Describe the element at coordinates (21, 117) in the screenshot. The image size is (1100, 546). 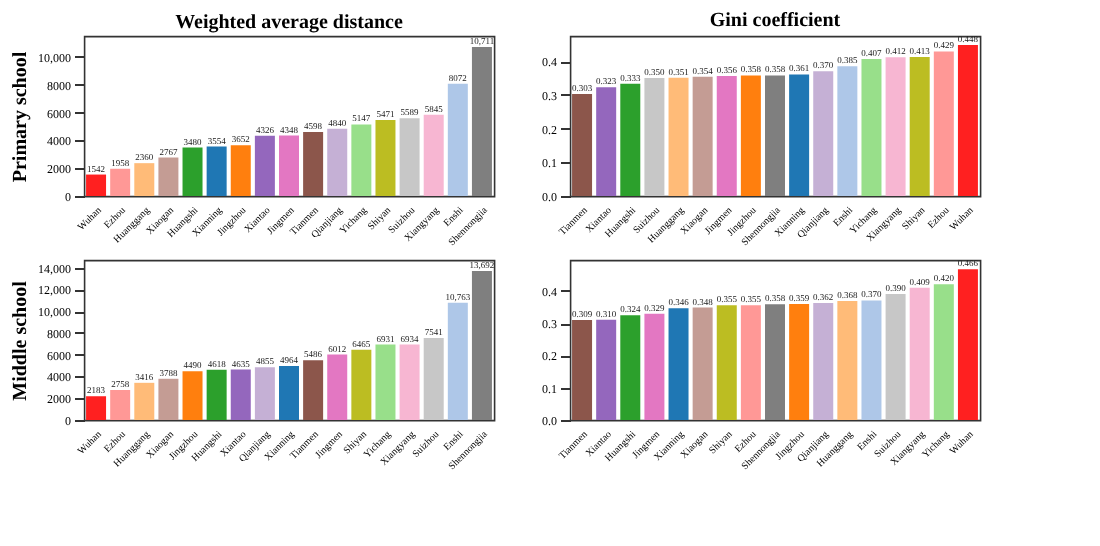
I see `y-axis-title: Primary school` at that location.